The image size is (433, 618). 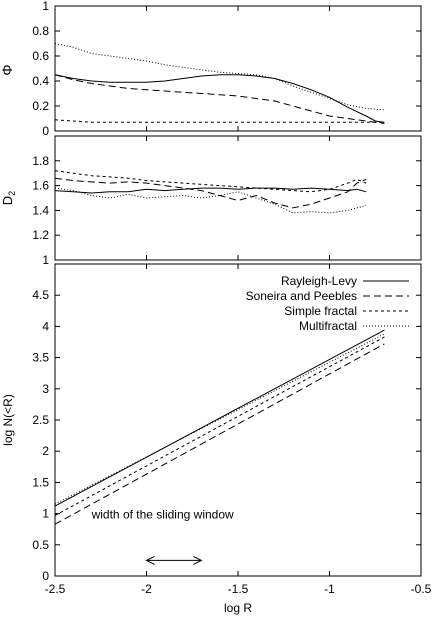 What do you see at coordinates (40, 358) in the screenshot?
I see `y-tick-label: 3.5` at bounding box center [40, 358].